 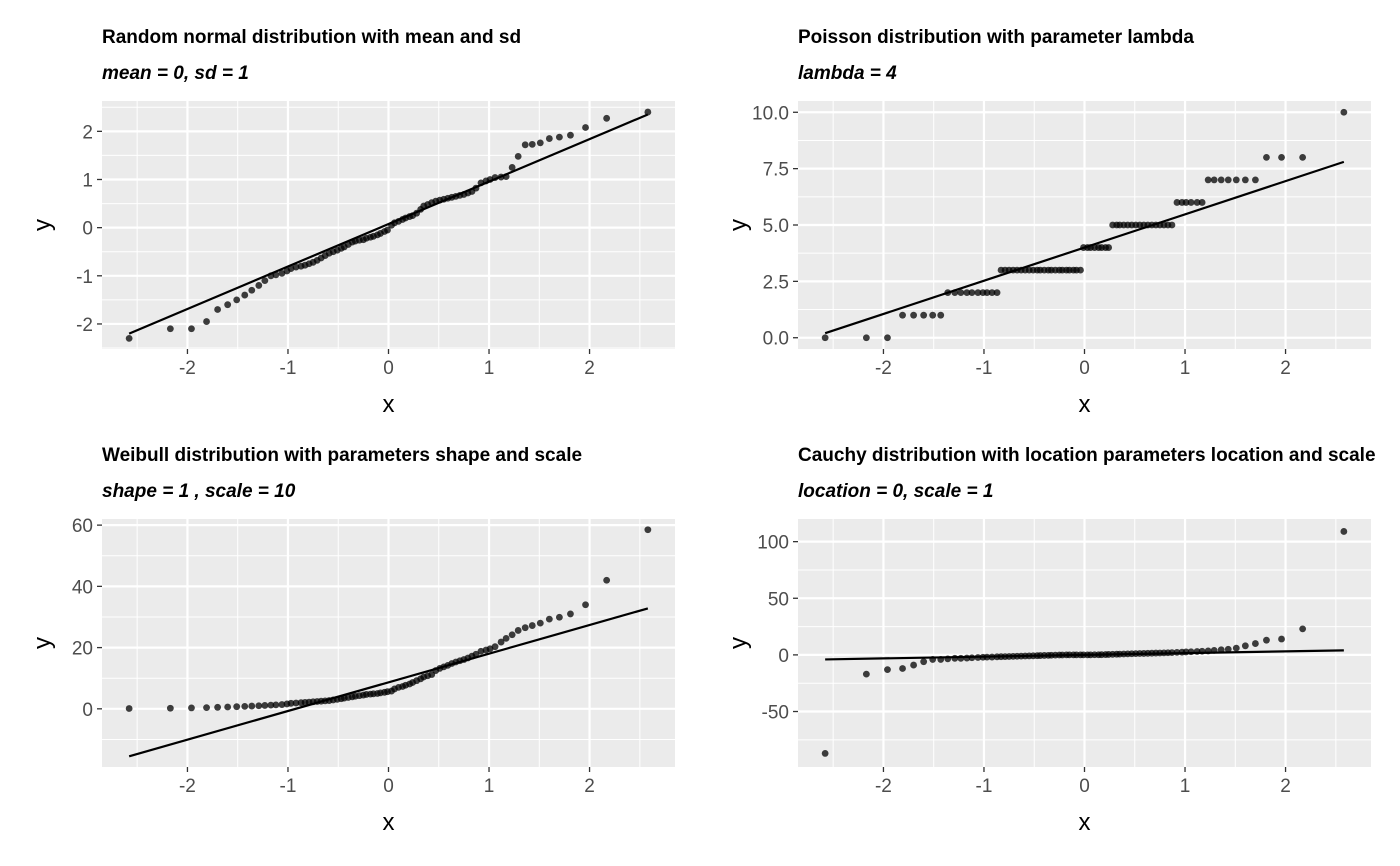 I want to click on y-tick-label: 10.0, so click(x=770, y=113).